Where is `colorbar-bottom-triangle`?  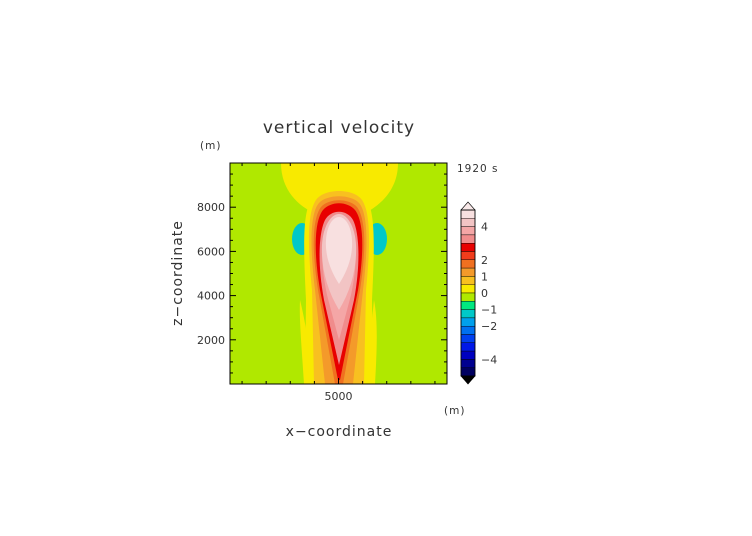
colorbar-bottom-triangle is located at coordinates (468, 380).